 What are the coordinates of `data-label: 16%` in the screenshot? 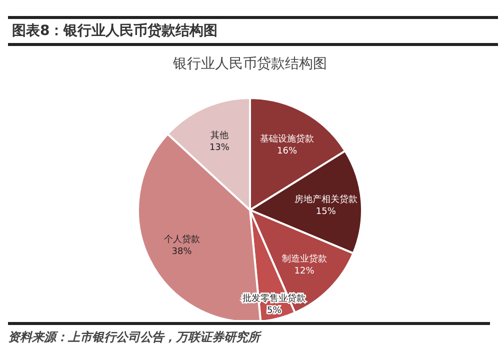 It's located at (287, 151).